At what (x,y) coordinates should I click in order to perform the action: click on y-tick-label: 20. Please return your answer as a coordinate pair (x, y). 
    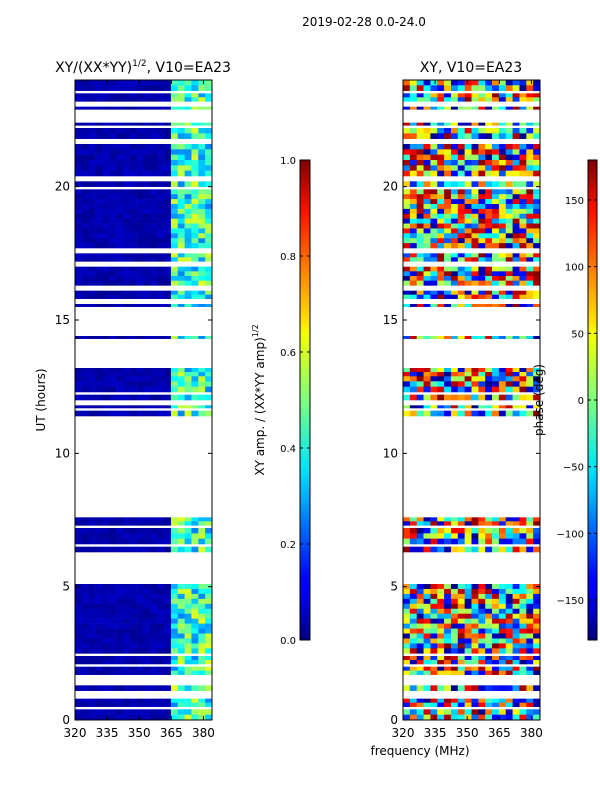
    Looking at the image, I should click on (62, 187).